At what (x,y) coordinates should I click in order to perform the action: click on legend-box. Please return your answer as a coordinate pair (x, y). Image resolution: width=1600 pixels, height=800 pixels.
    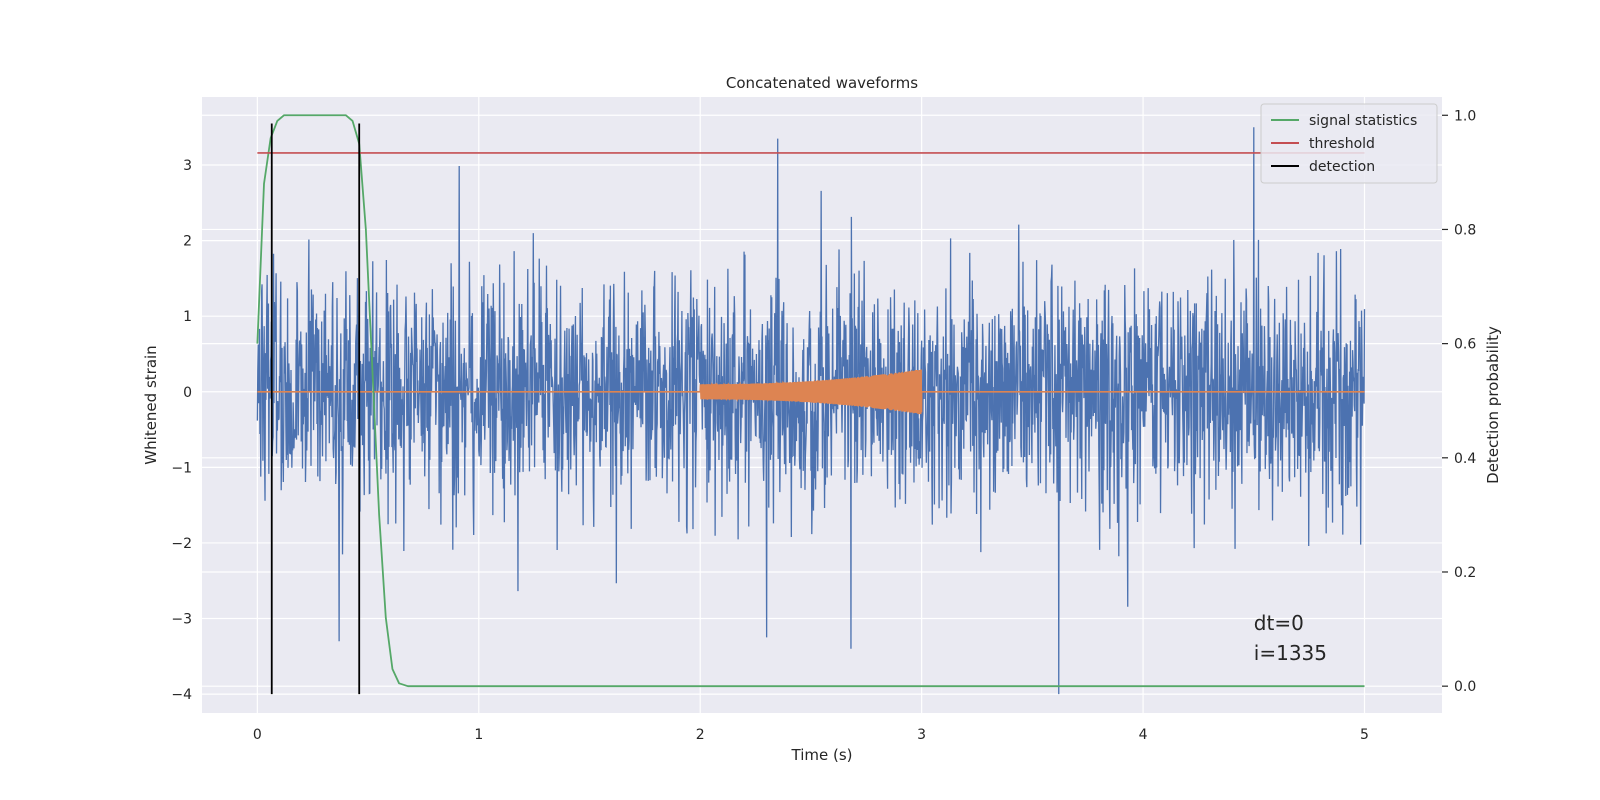
    Looking at the image, I should click on (1349, 143).